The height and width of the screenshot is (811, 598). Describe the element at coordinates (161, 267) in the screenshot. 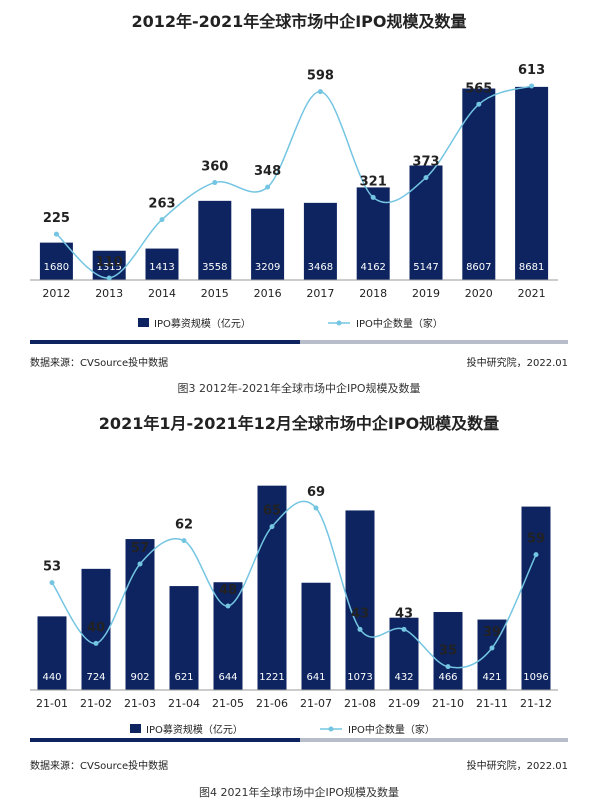

I see `bar-value-label: 1413` at that location.